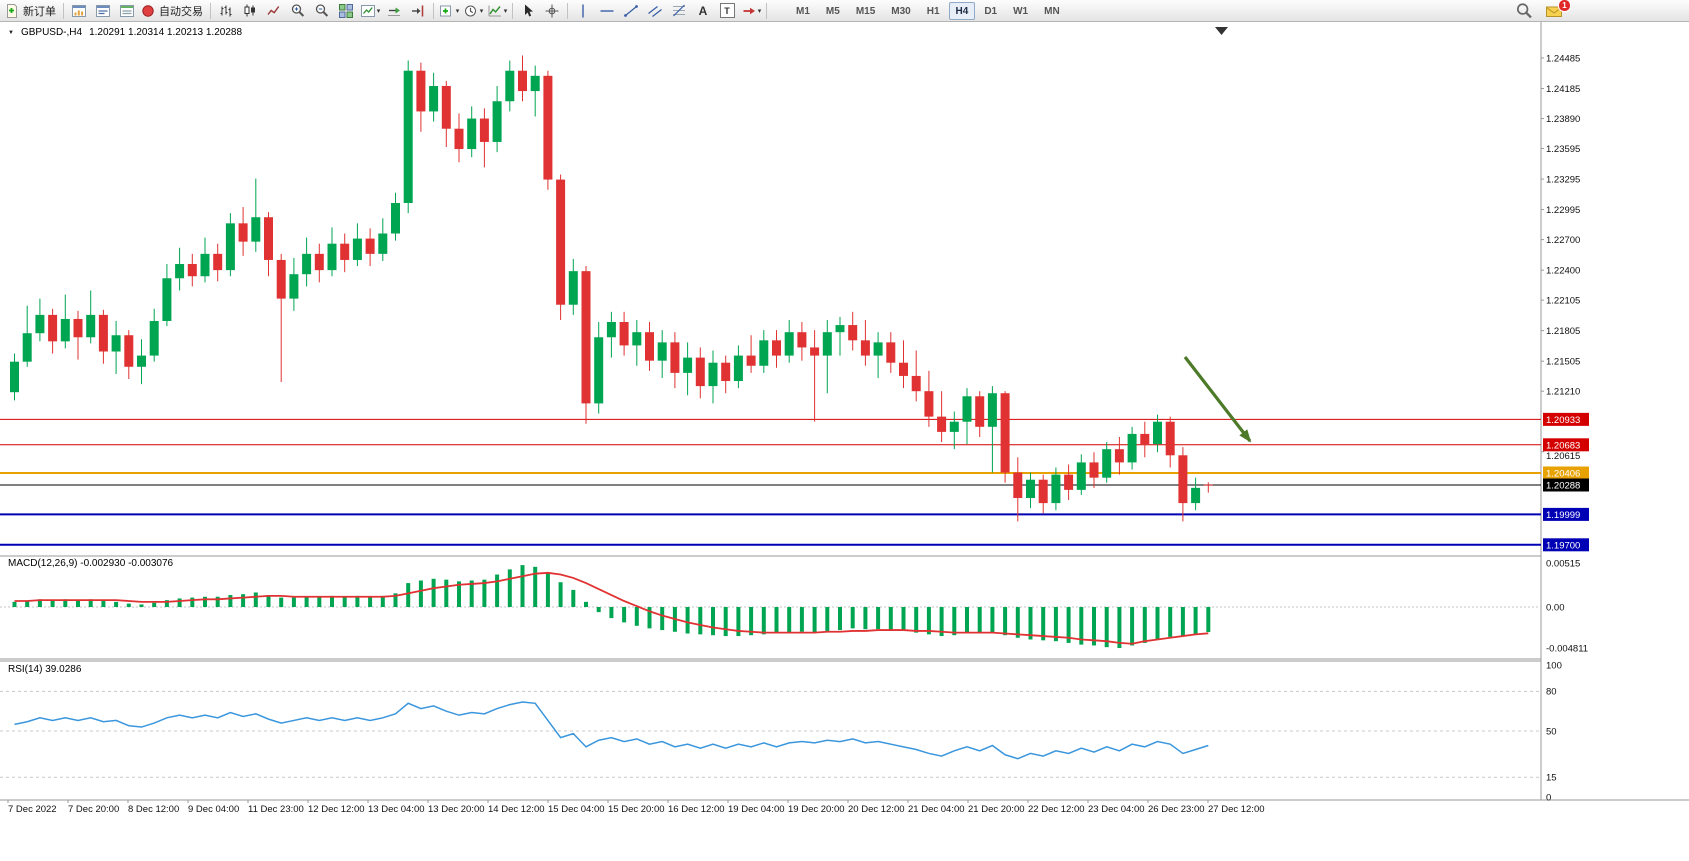 The width and height of the screenshot is (1689, 861). I want to click on timeframe-button-m15: M15, so click(865, 11).